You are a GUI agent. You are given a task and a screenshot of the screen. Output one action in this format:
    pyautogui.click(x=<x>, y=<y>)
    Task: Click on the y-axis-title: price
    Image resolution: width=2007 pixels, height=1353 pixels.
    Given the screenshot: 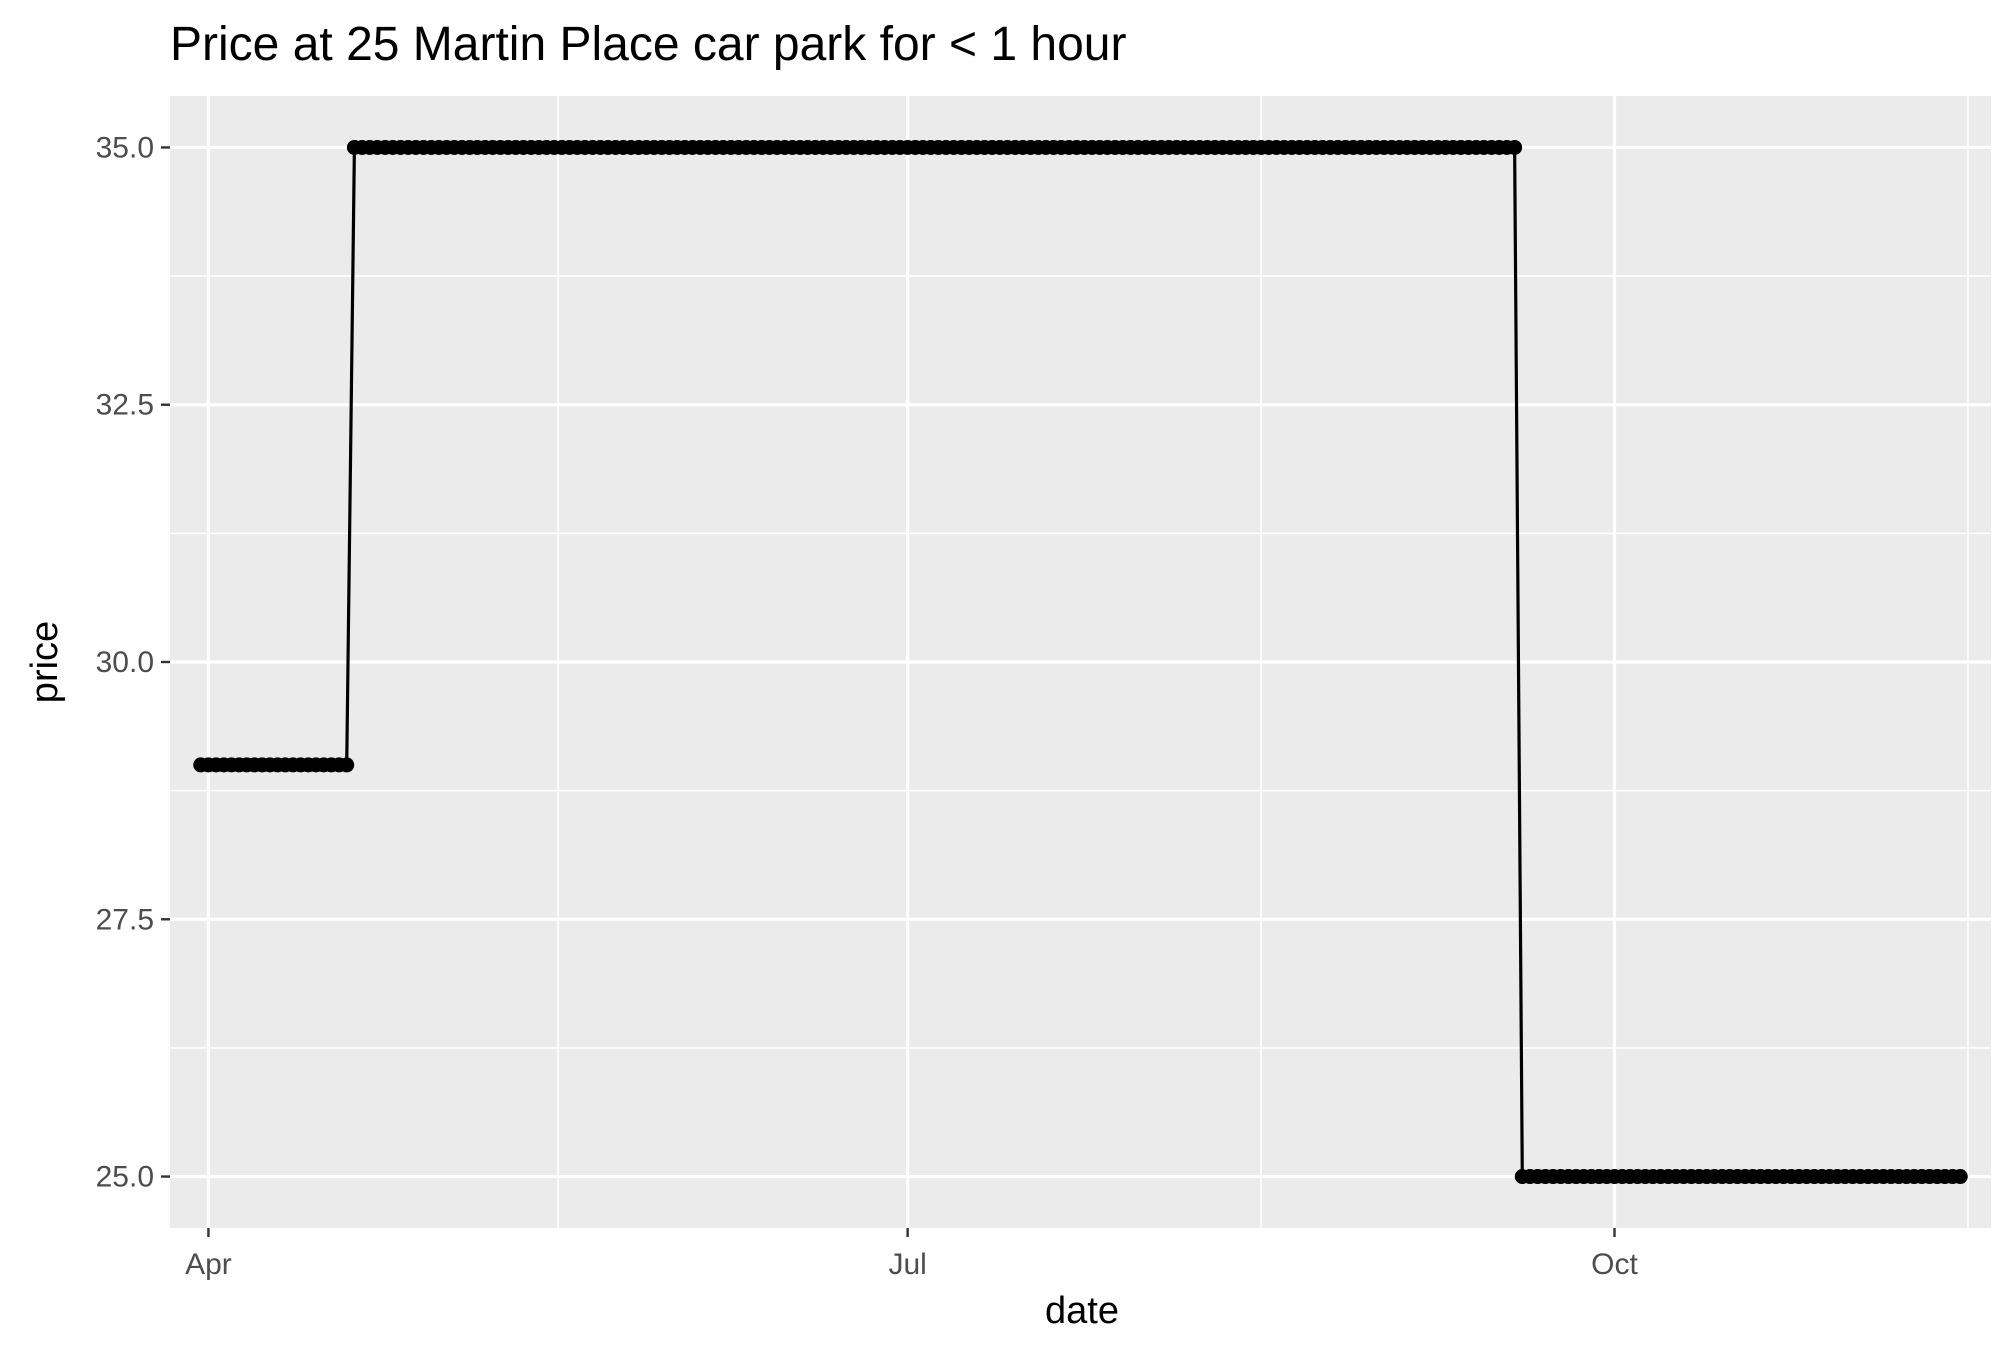 What is the action you would take?
    pyautogui.click(x=45, y=662)
    